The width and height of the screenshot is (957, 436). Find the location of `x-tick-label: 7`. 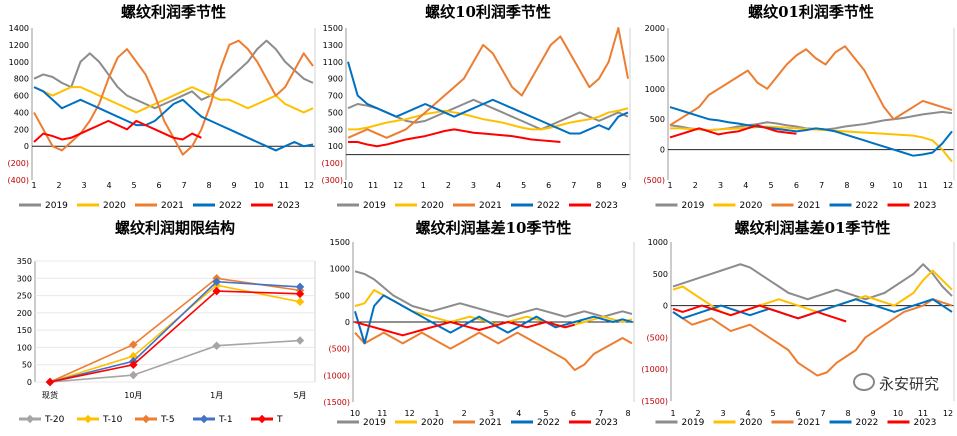

x-tick-label: 7 is located at coordinates (183, 185).